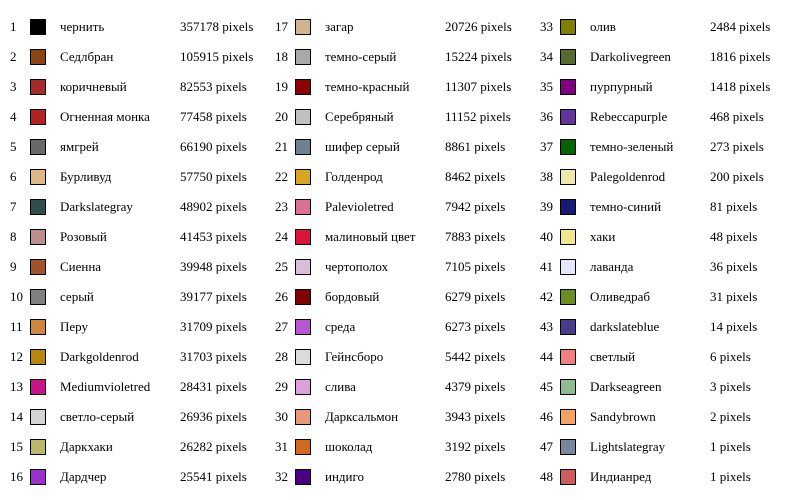 The width and height of the screenshot is (798, 500). Describe the element at coordinates (737, 117) in the screenshot. I see `pixel-count: 468 pixels` at that location.